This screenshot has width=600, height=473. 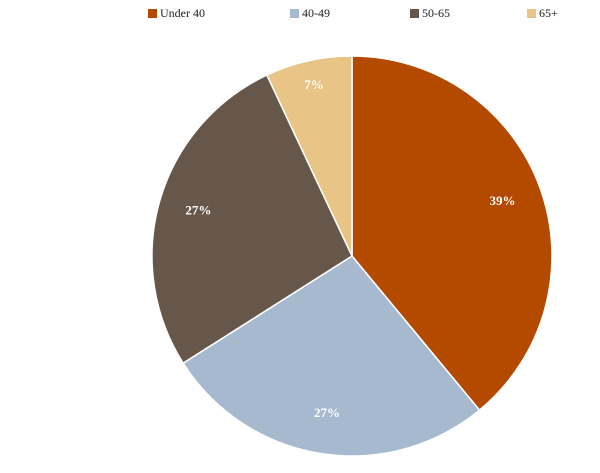 I want to click on legend-label: 40-49, so click(x=316, y=13).